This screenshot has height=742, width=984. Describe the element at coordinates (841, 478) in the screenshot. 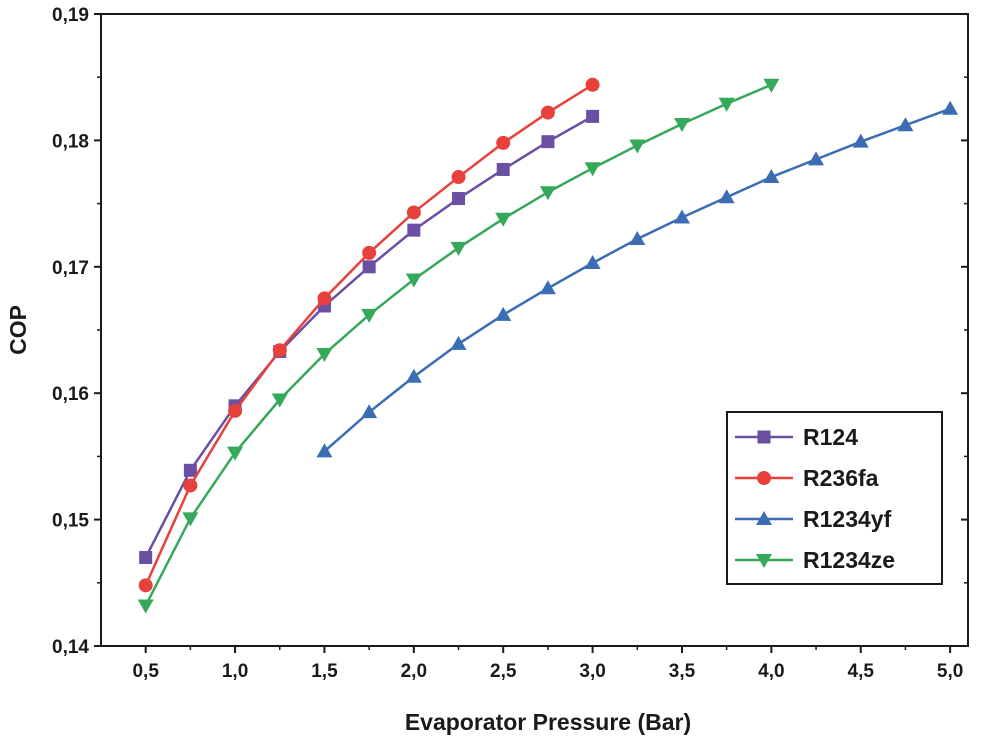

I see `legend-label-r236fa: R236fa` at that location.